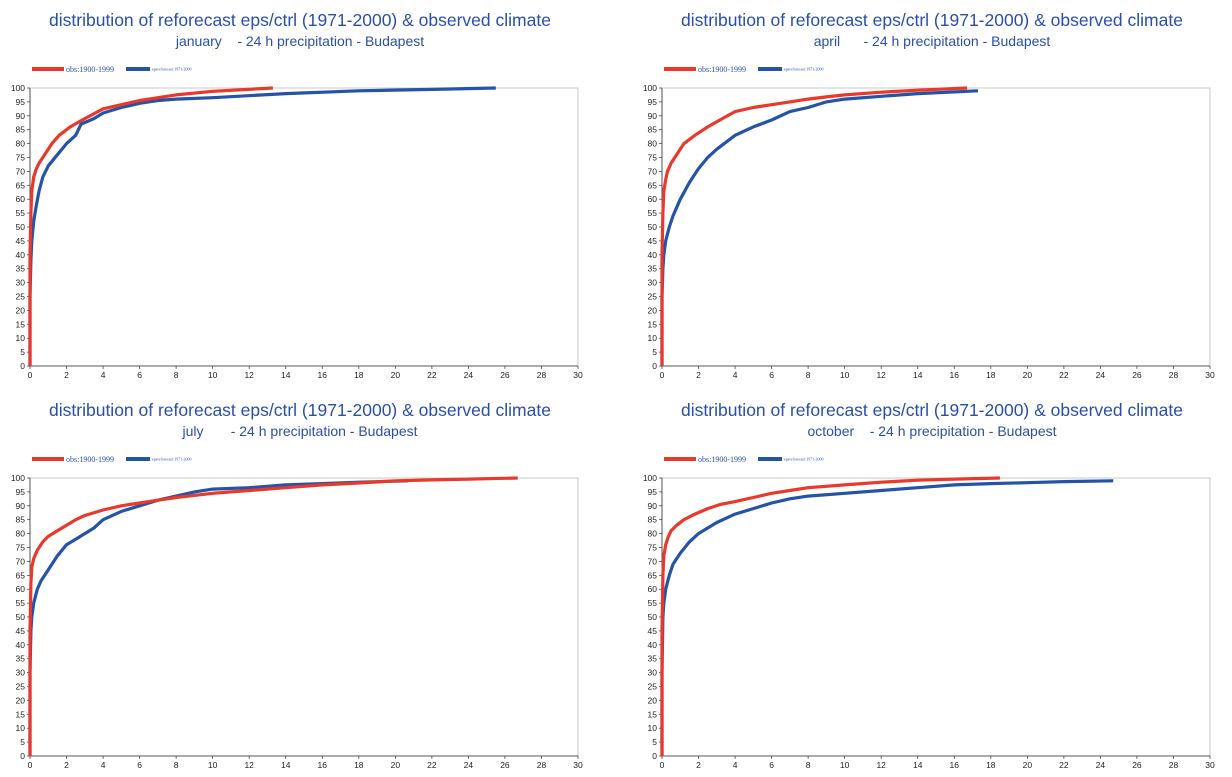  What do you see at coordinates (932, 41) in the screenshot?
I see `chart-subtitle: april - 24 h precipitation - Budapest` at bounding box center [932, 41].